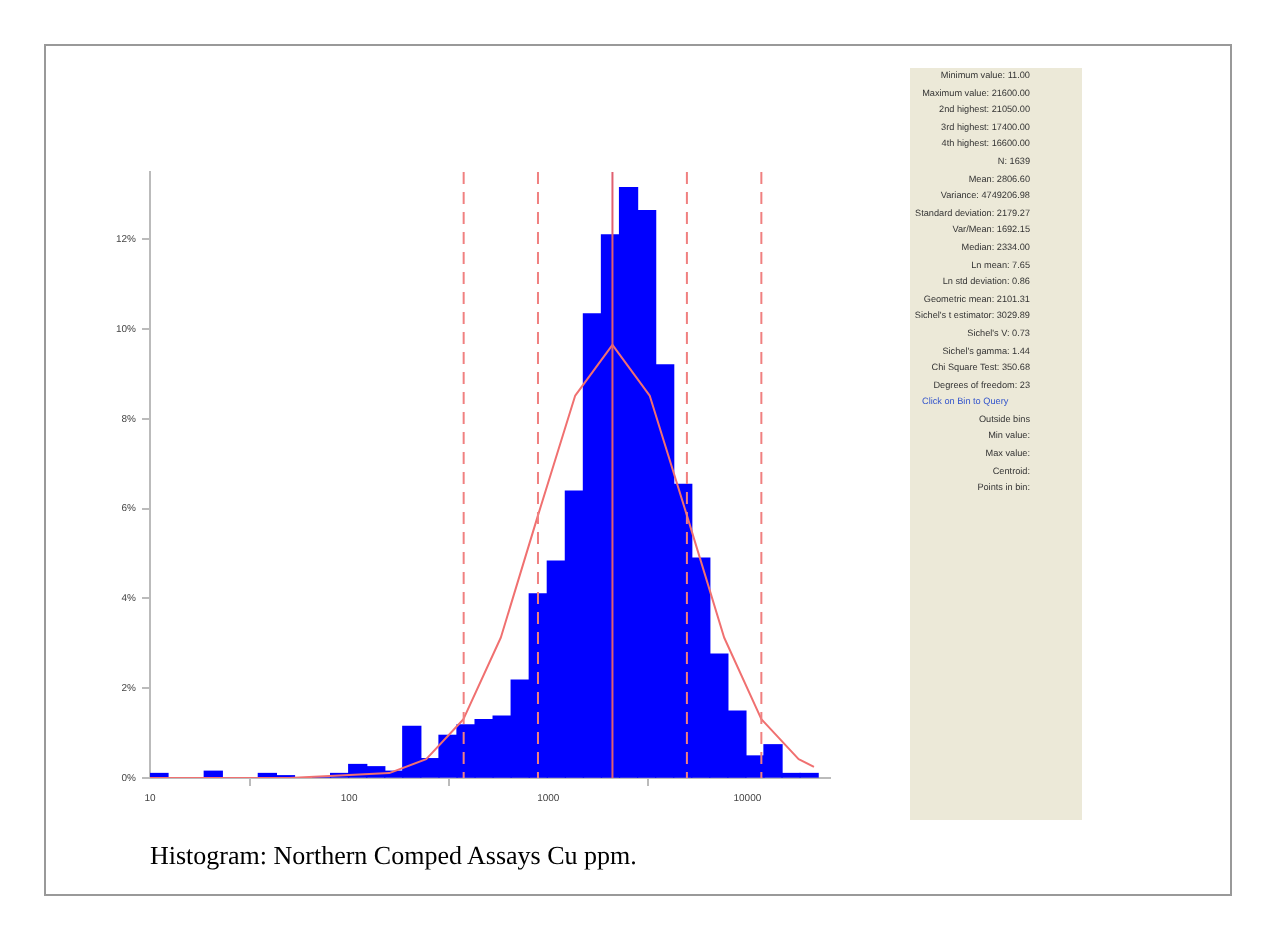 This screenshot has width=1276, height=942. Describe the element at coordinates (393, 856) in the screenshot. I see `text: Histogram: Northern Comped Assays Cu ppm.` at that location.